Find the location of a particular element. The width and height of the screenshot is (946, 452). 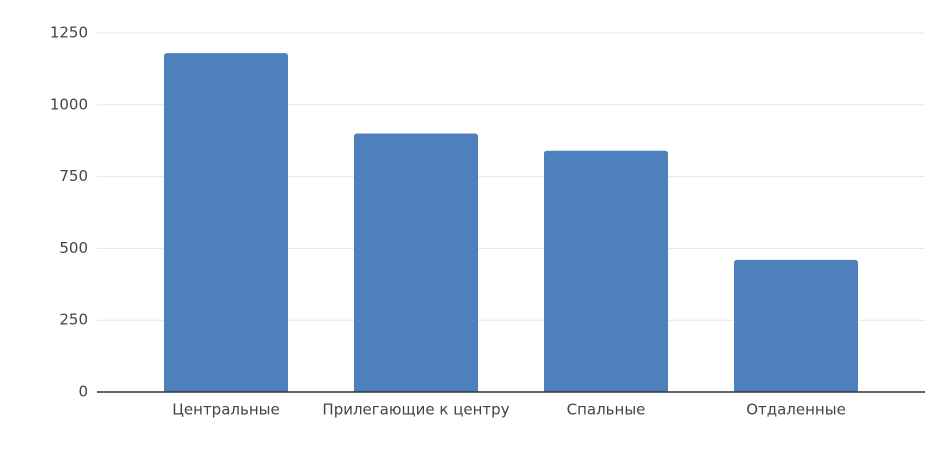

y-tick-label: 1250 is located at coordinates (69, 33).